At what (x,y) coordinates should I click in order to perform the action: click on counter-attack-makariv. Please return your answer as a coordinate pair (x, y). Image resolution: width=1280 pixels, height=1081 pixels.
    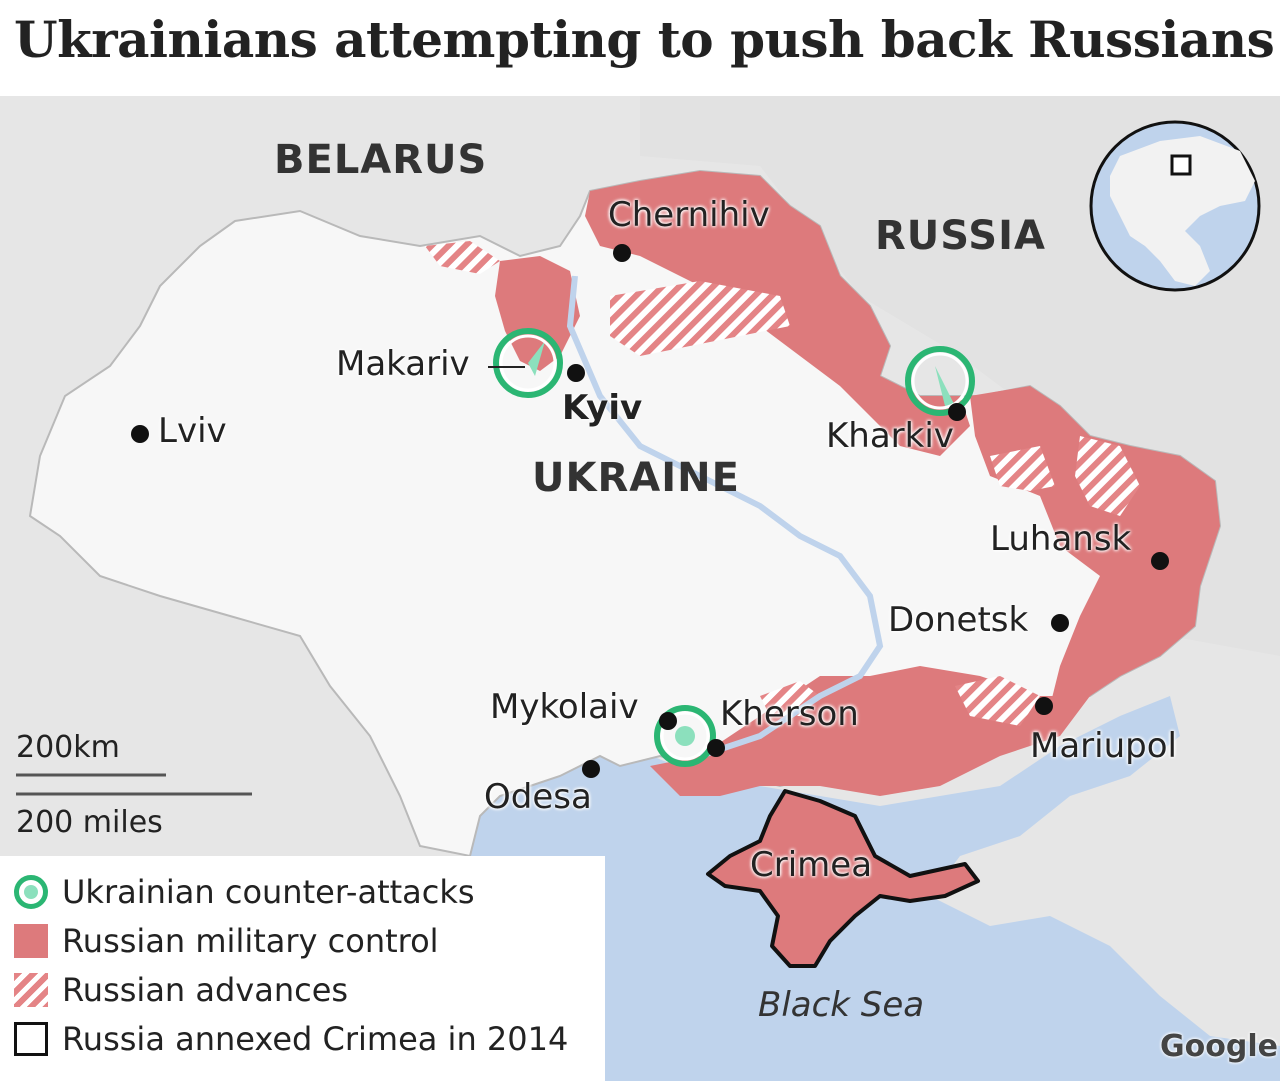
    Looking at the image, I should click on (528, 363).